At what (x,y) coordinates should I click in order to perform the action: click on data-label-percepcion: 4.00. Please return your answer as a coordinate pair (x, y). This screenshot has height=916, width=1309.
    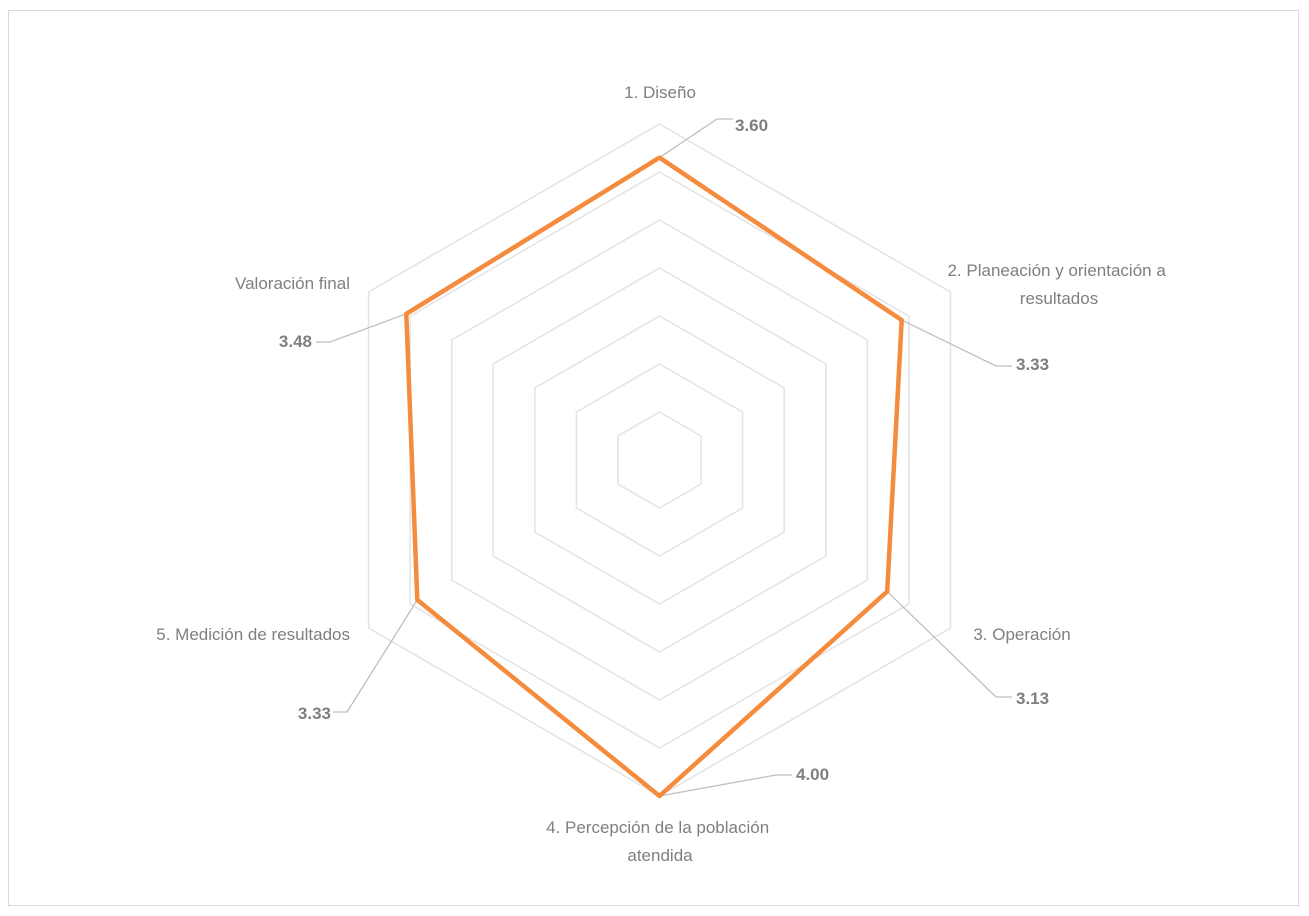
    Looking at the image, I should click on (812, 774).